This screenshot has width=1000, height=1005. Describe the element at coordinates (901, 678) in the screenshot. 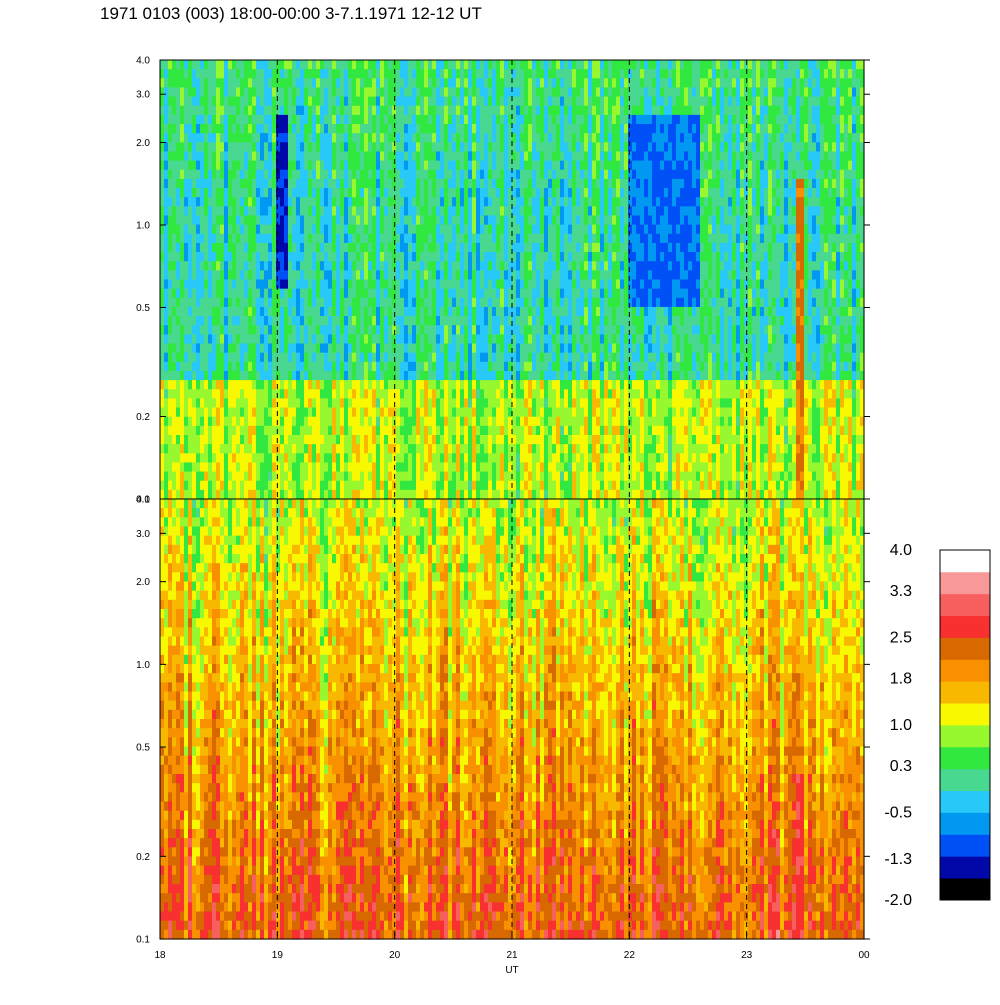

I see `colorbar-label: 1.8` at that location.